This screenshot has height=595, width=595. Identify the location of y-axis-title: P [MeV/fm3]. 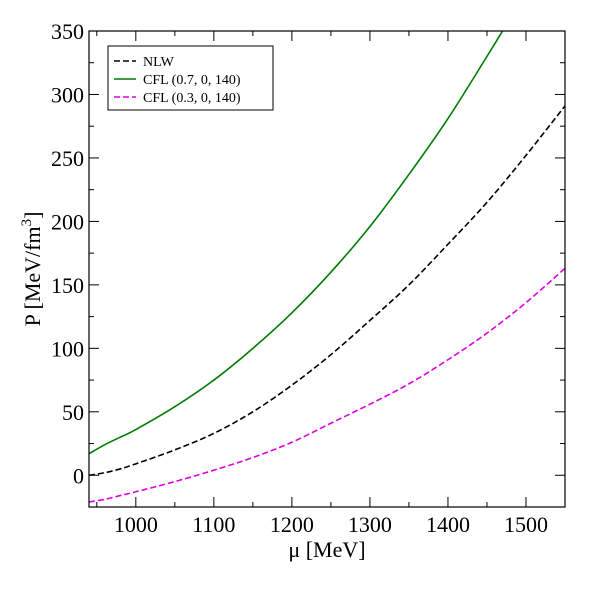
(32, 269).